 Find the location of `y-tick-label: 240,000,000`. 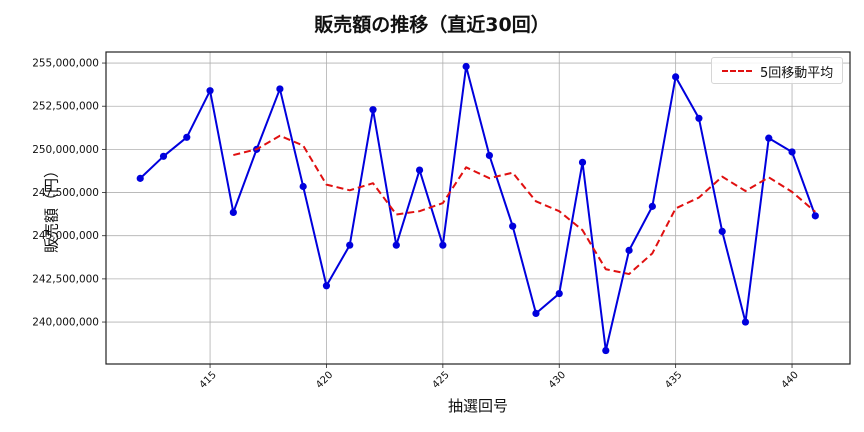

y-tick-label: 240,000,000 is located at coordinates (65, 323).